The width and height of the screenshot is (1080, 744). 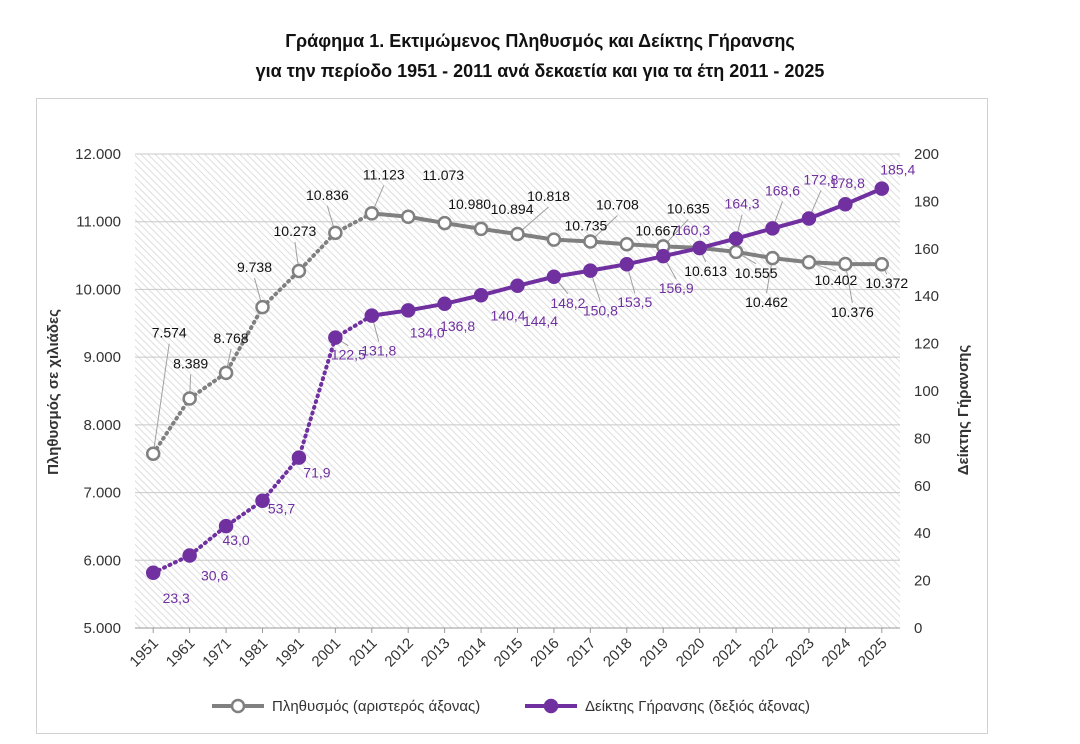 What do you see at coordinates (457, 326) in the screenshot?
I see `ageing-index-data-label: 136,8` at bounding box center [457, 326].